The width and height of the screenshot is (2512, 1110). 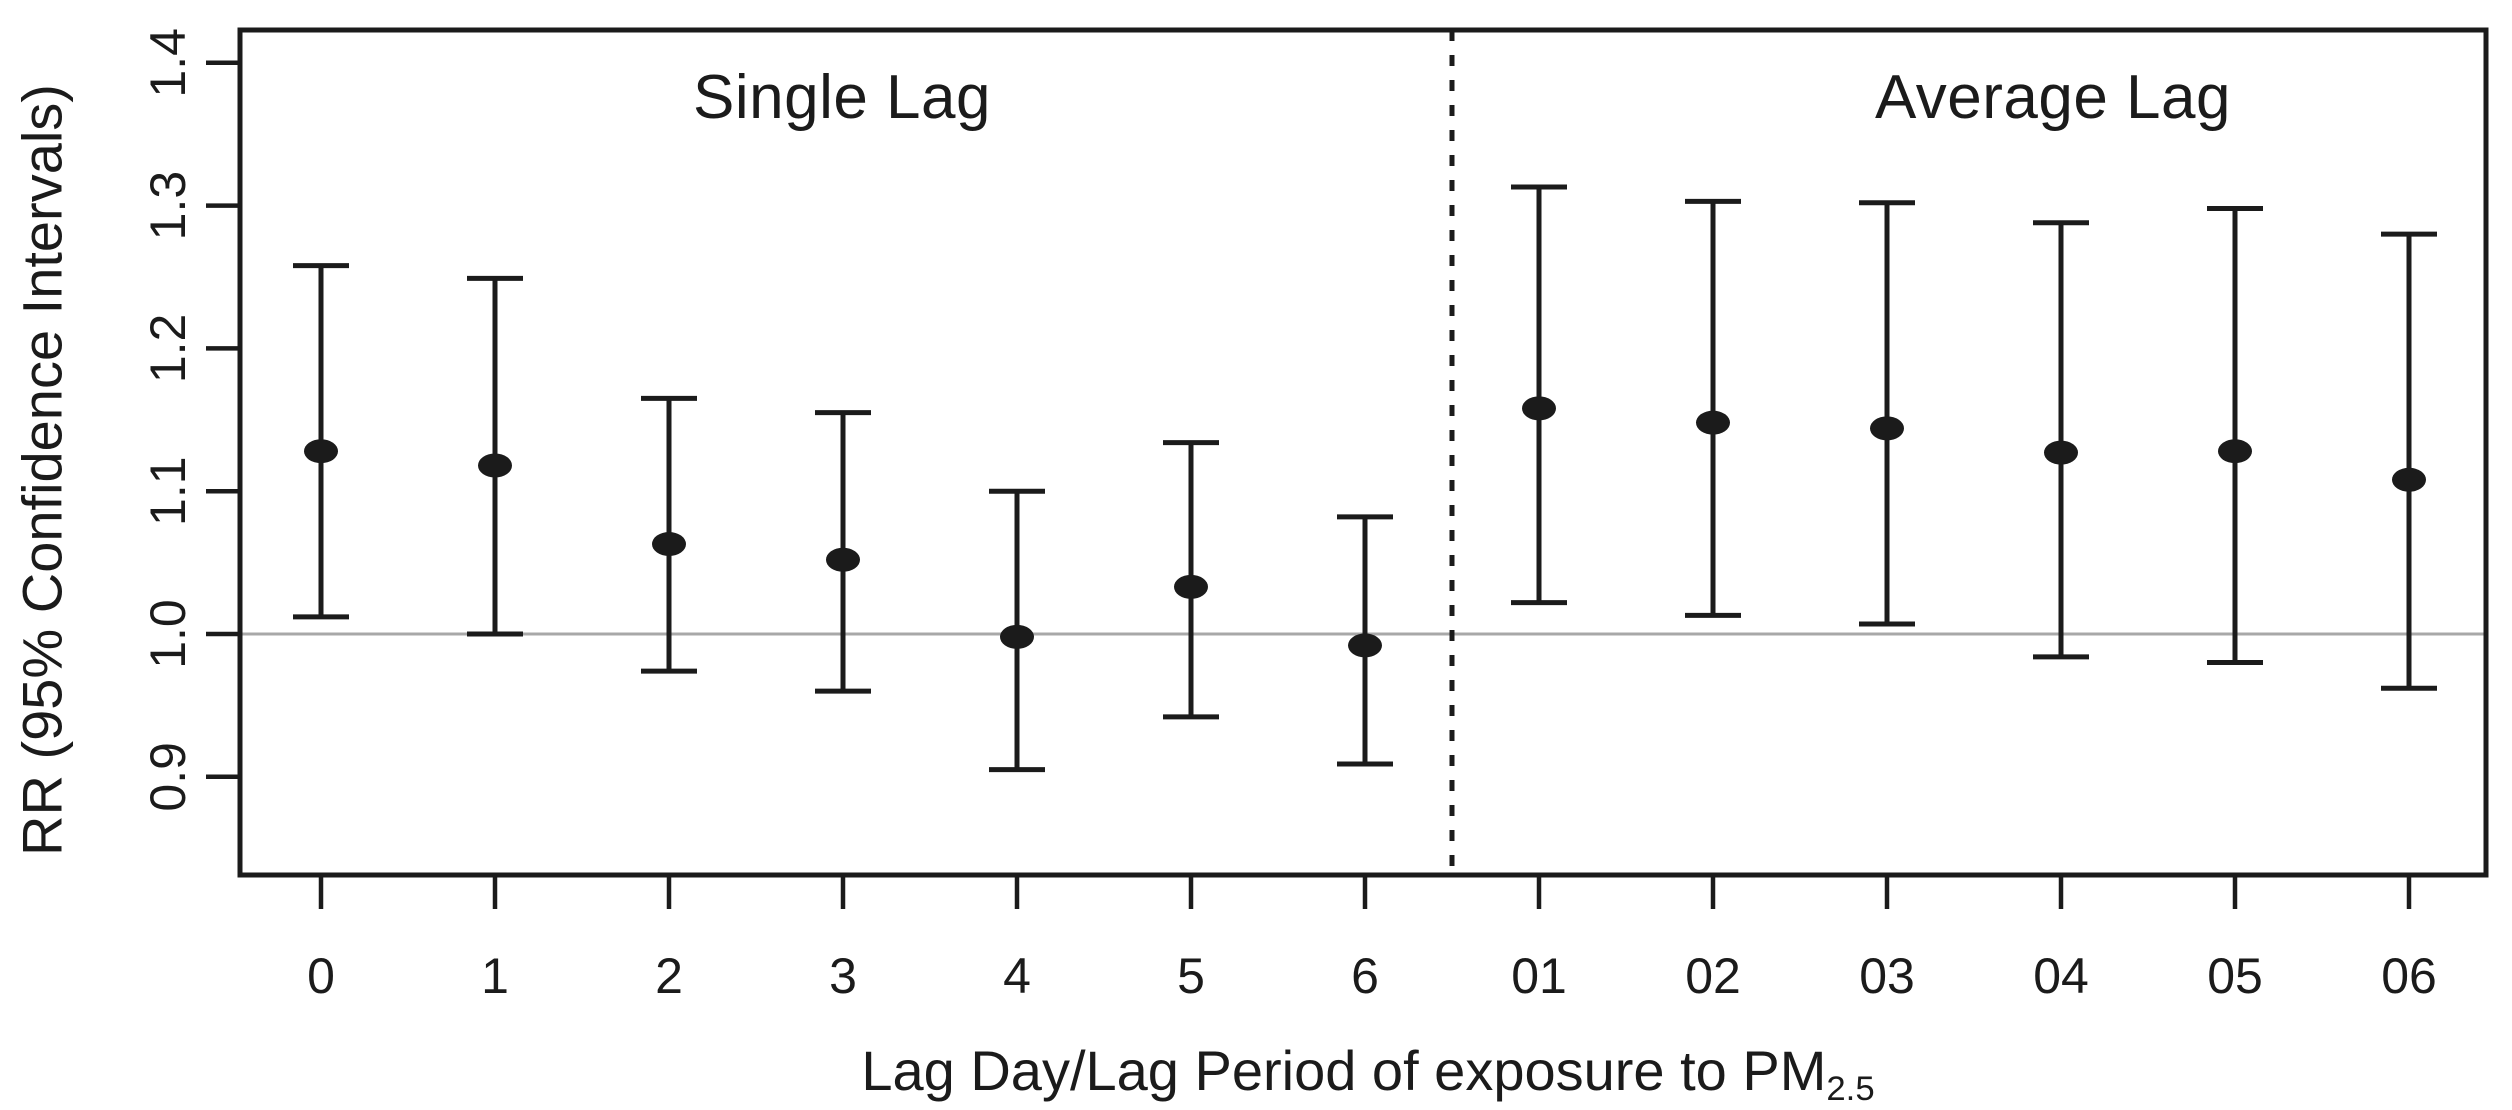 What do you see at coordinates (168, 491) in the screenshot?
I see `y-tick-label: 1.1` at bounding box center [168, 491].